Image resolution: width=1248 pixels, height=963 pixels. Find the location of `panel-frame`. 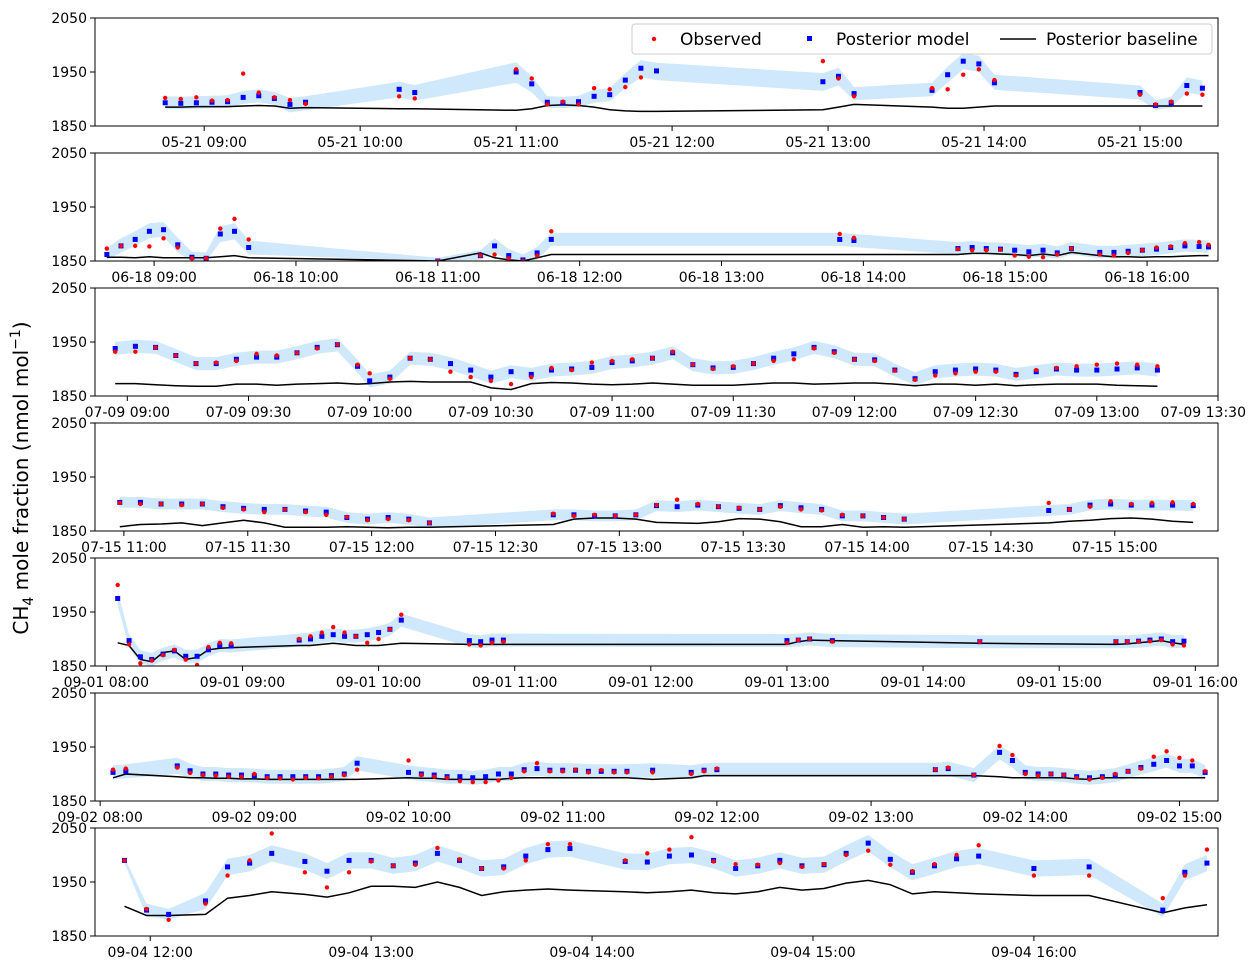

panel-frame is located at coordinates (656, 747).